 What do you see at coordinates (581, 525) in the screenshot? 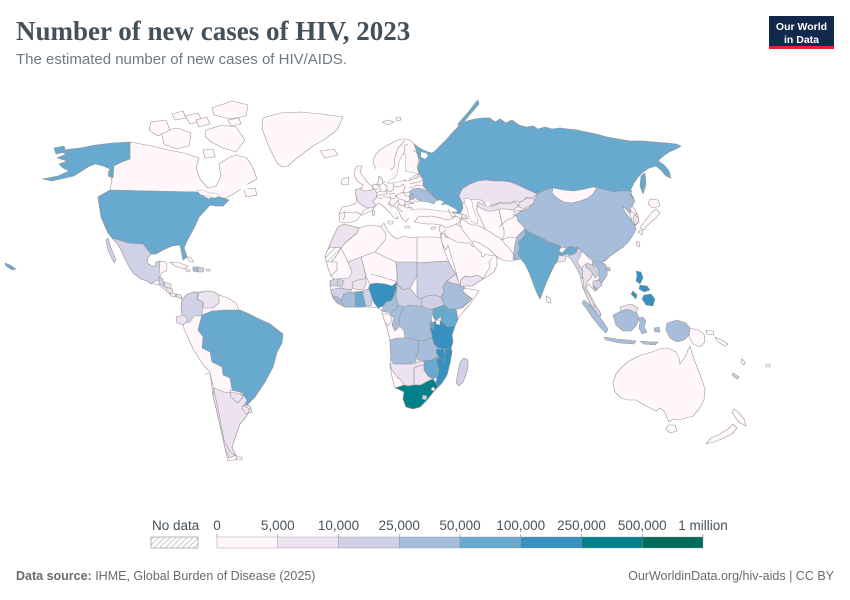
I see `svg-text: 250,000` at bounding box center [581, 525].